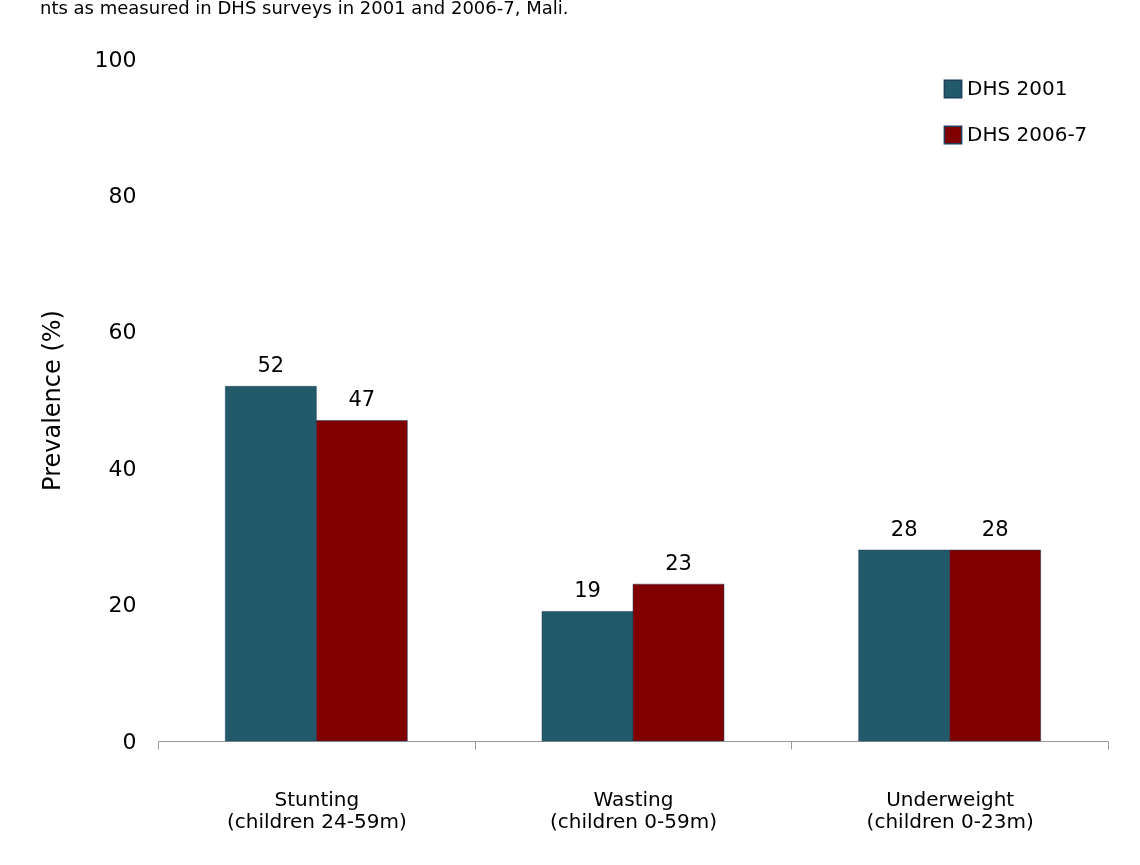 This screenshot has width=1140, height=865. I want to click on data-label: 19, so click(587, 590).